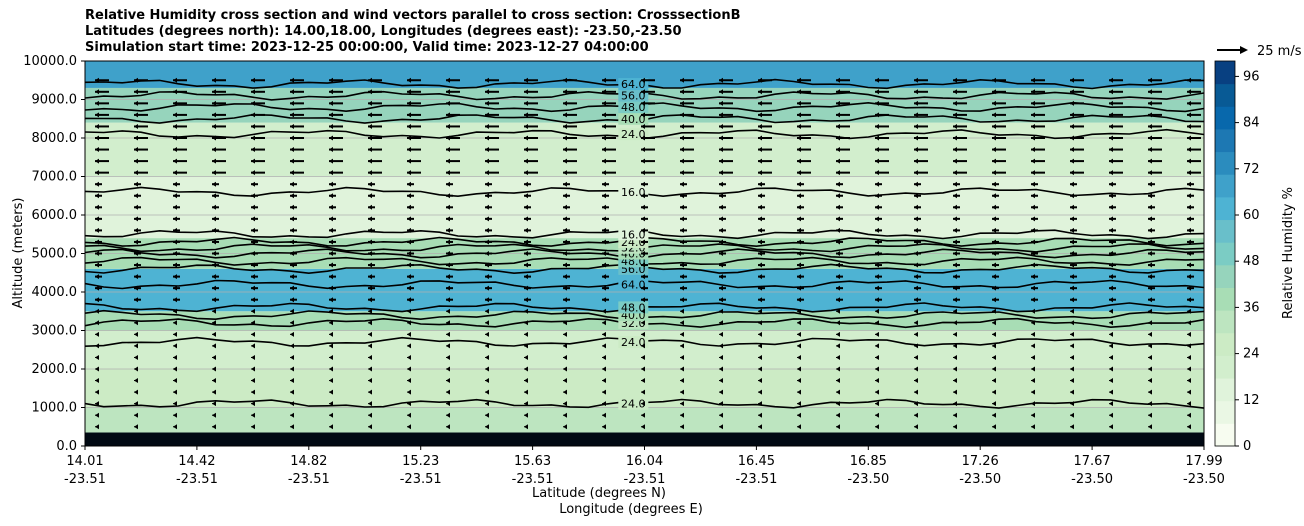 This screenshot has width=1304, height=526. I want to click on x-tick-label-lon-6: -23.51, so click(756, 479).